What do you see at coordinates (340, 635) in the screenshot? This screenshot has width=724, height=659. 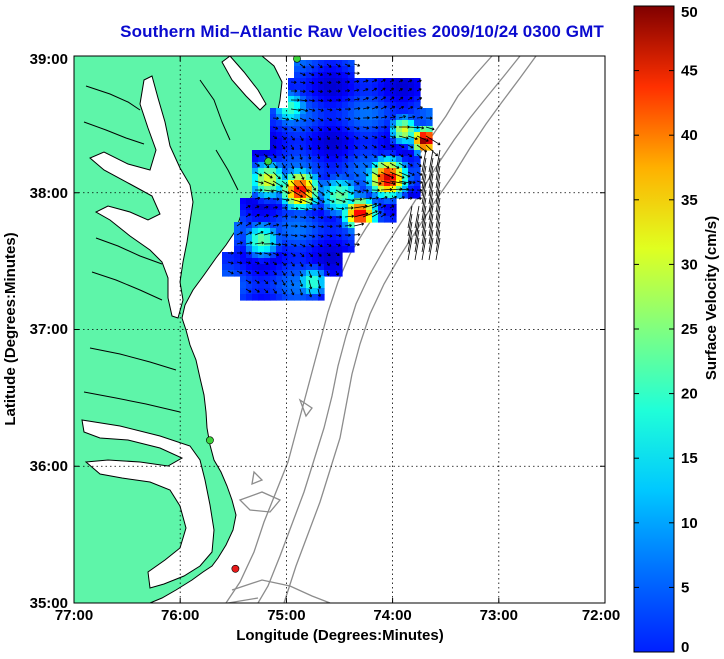 I see `x-axis-label: Longitude (Degrees:Minutes)` at bounding box center [340, 635].